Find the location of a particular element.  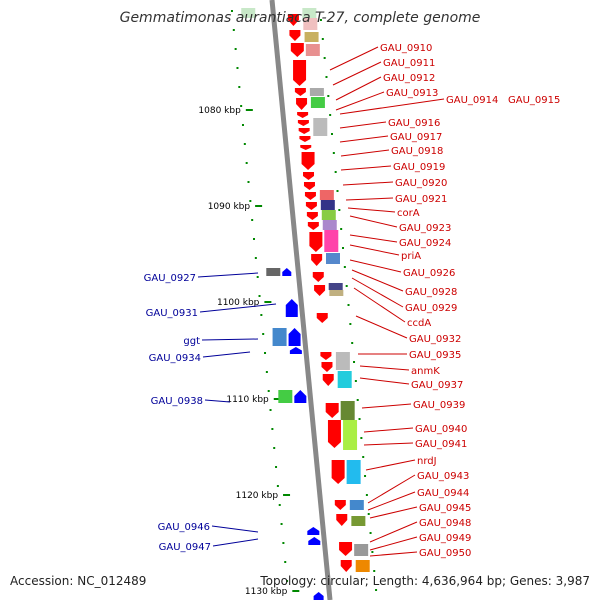

scale-label: 1110 kbp is located at coordinates (247, 400).